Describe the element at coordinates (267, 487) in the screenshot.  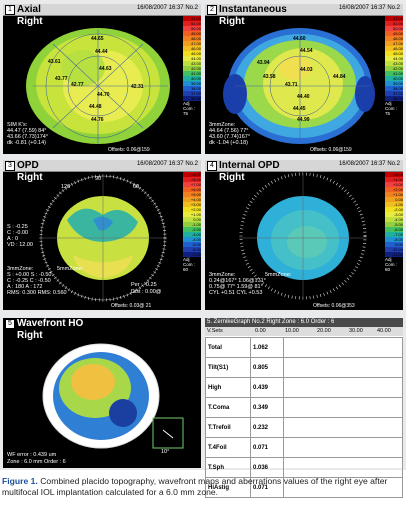
I see `zernike-row-value: 0.071` at that location.